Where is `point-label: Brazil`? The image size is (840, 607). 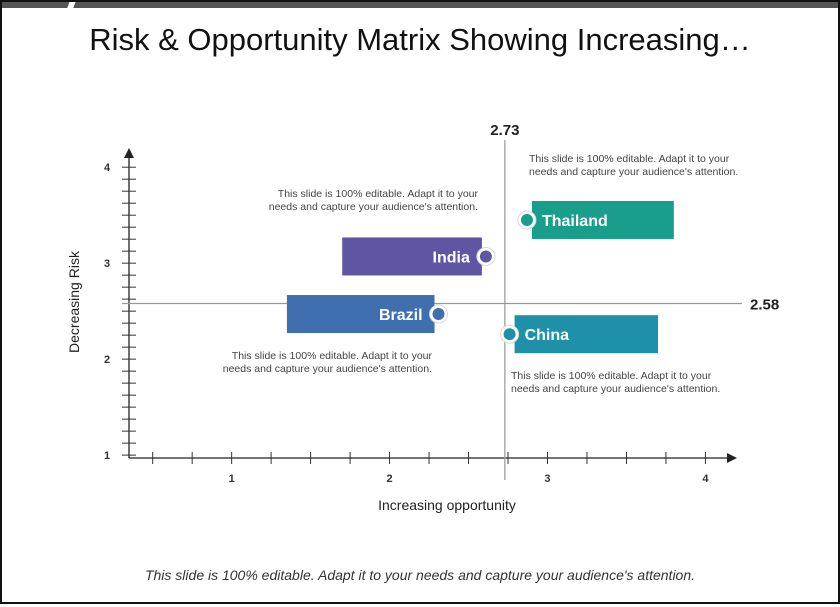
point-label: Brazil is located at coordinates (401, 315).